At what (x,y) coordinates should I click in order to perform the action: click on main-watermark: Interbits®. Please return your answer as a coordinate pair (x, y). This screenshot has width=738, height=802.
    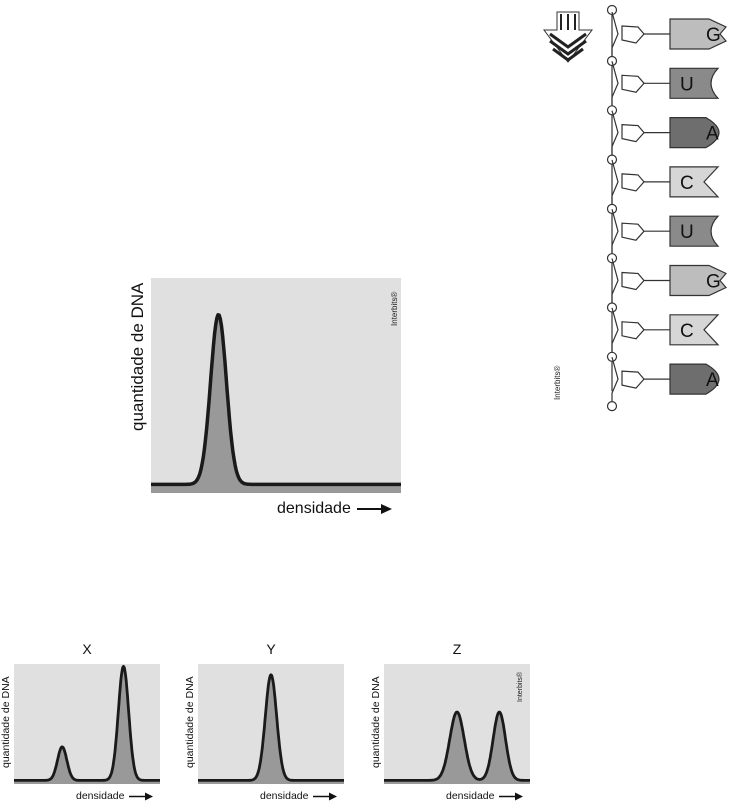
    Looking at the image, I should click on (394, 308).